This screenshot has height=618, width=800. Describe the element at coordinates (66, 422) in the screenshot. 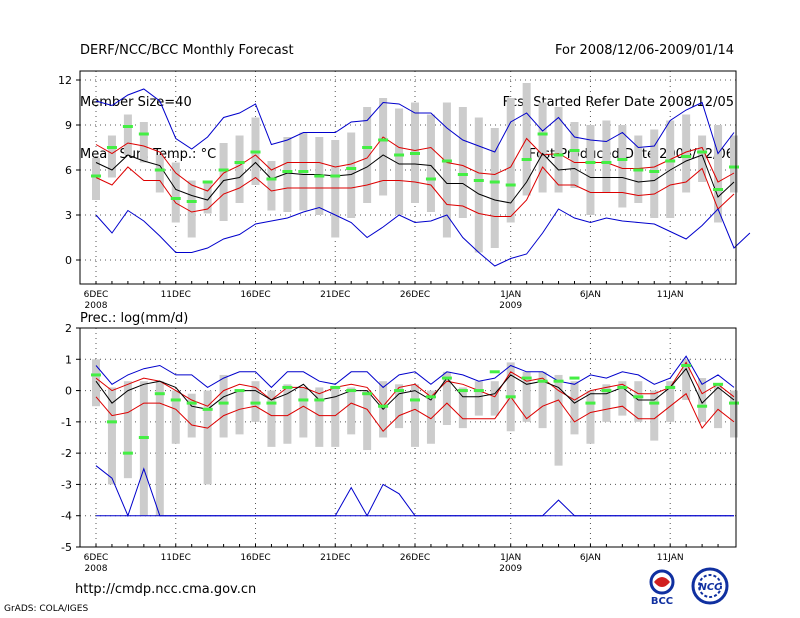

I see `y-tick-label: -1` at that location.